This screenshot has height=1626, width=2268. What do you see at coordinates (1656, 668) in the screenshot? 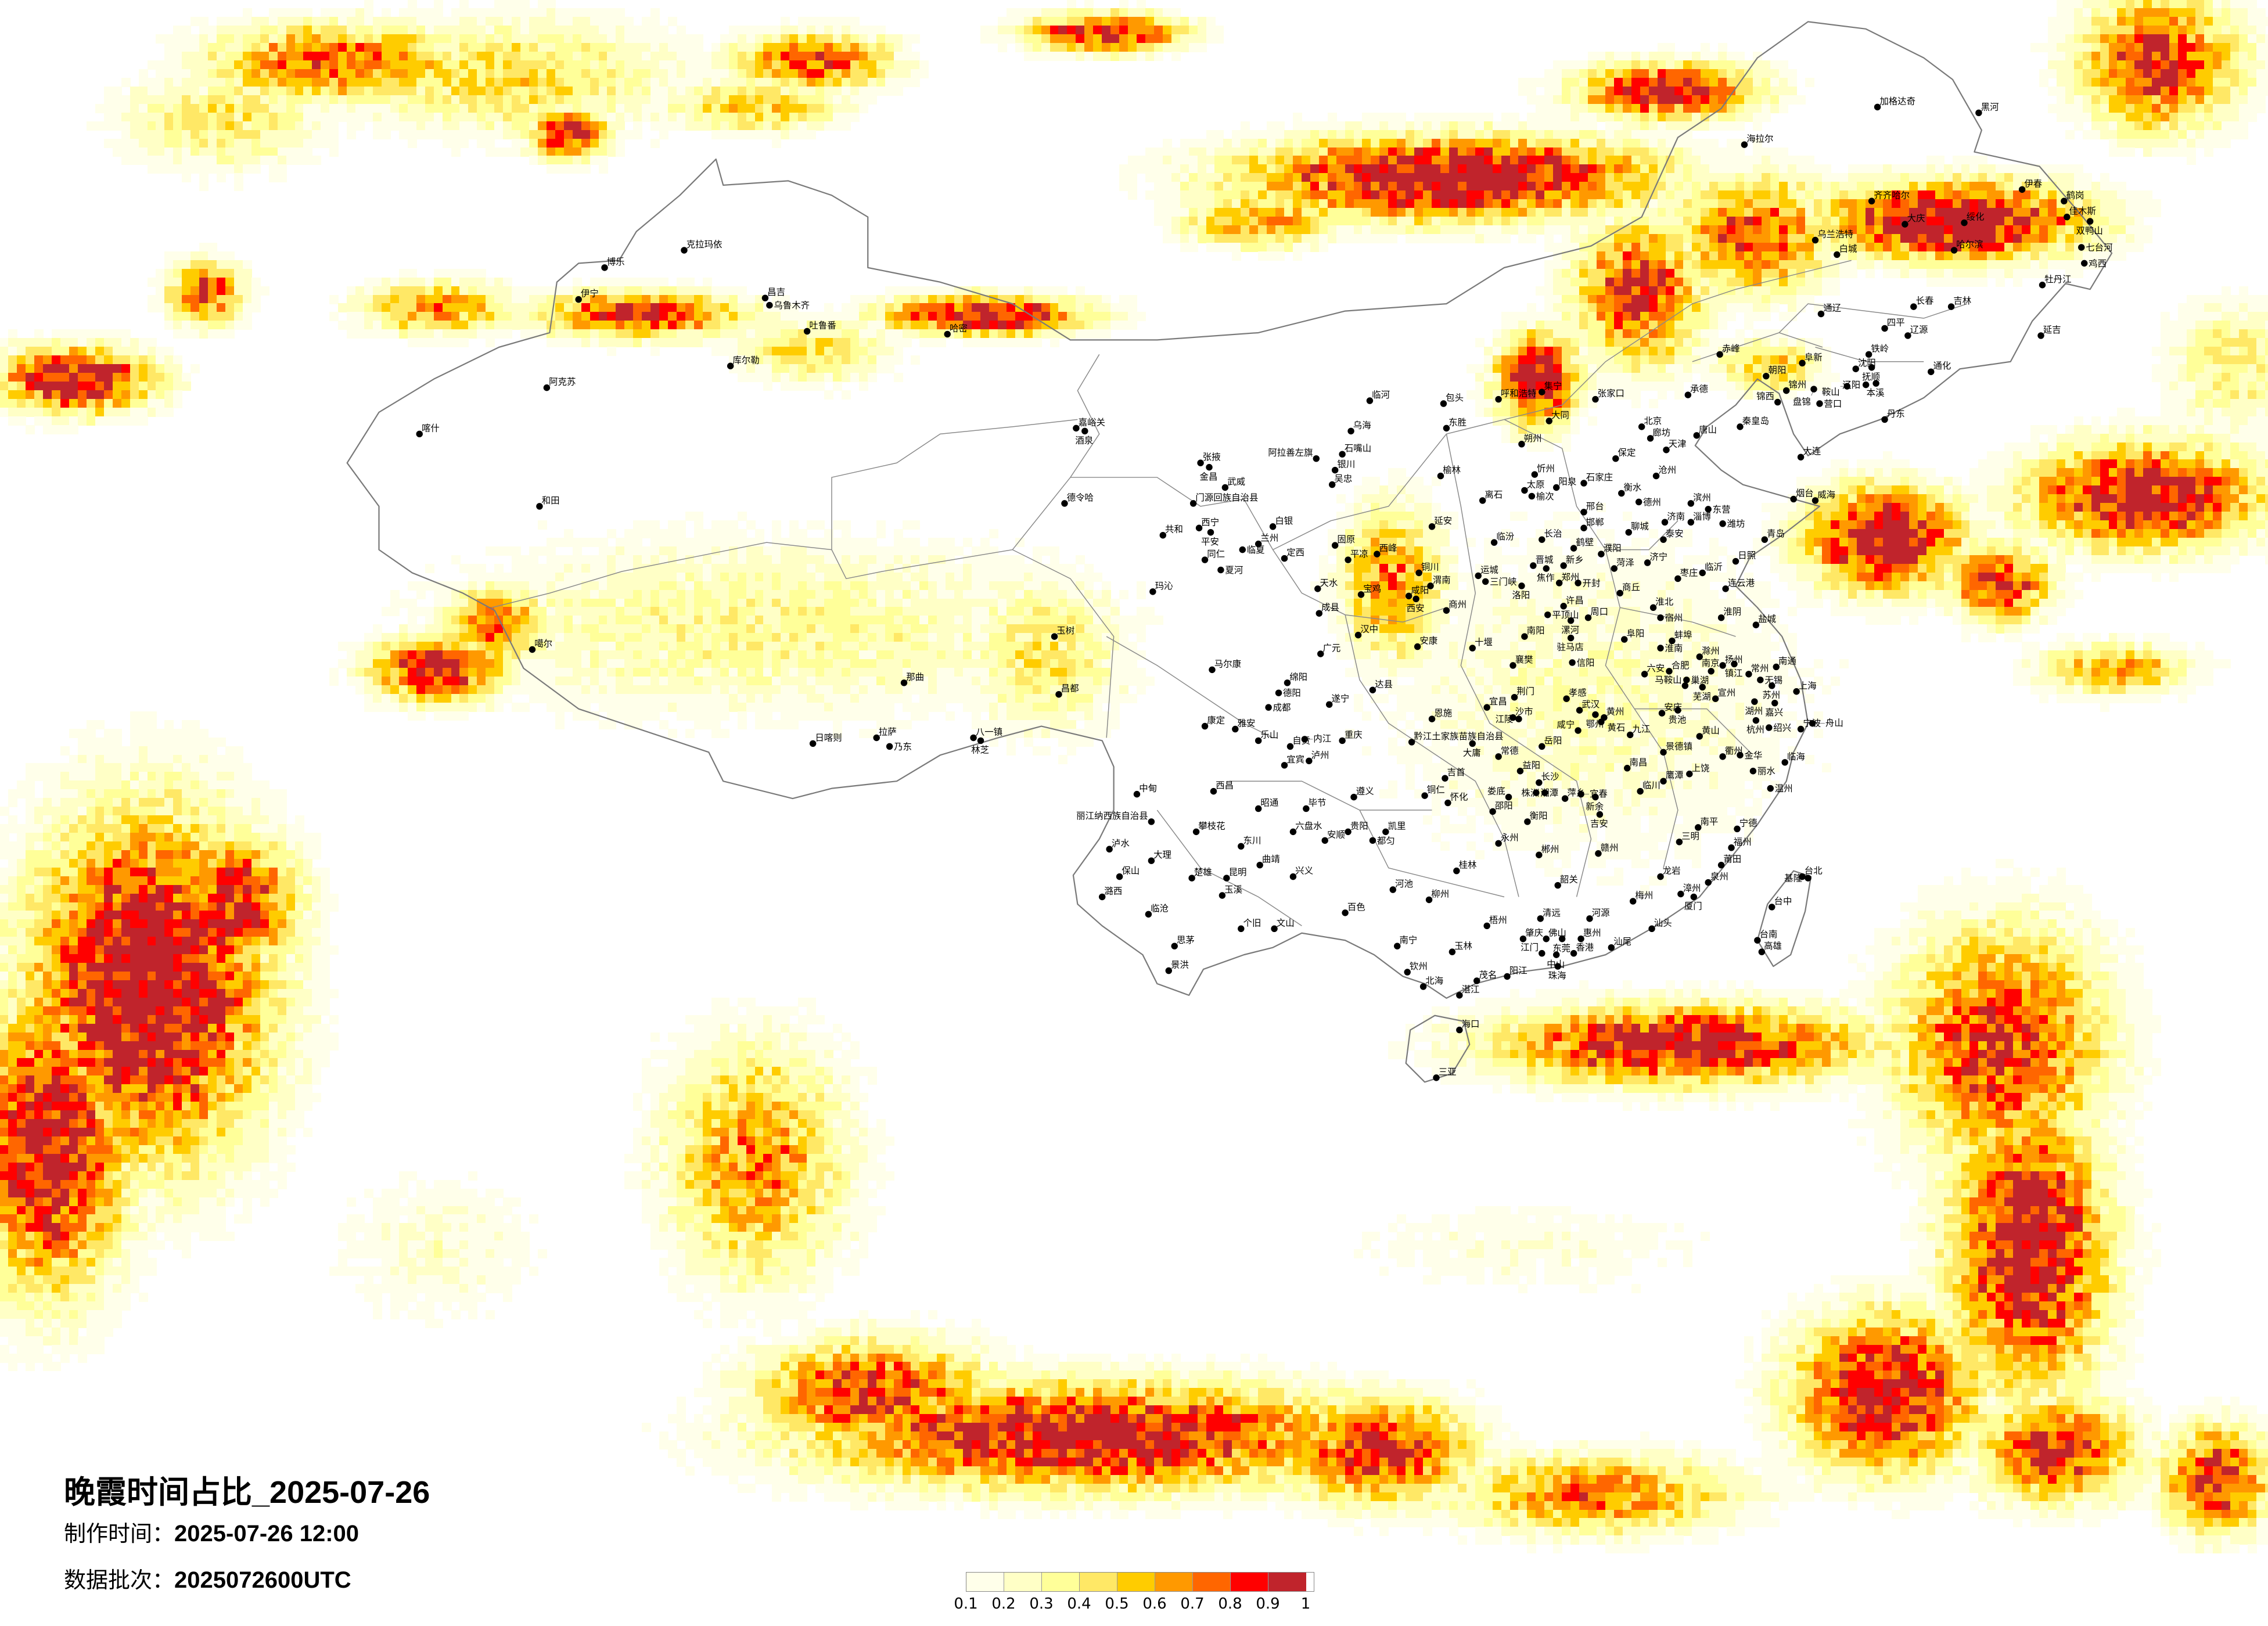
I see `city-label: 六安` at bounding box center [1656, 668].